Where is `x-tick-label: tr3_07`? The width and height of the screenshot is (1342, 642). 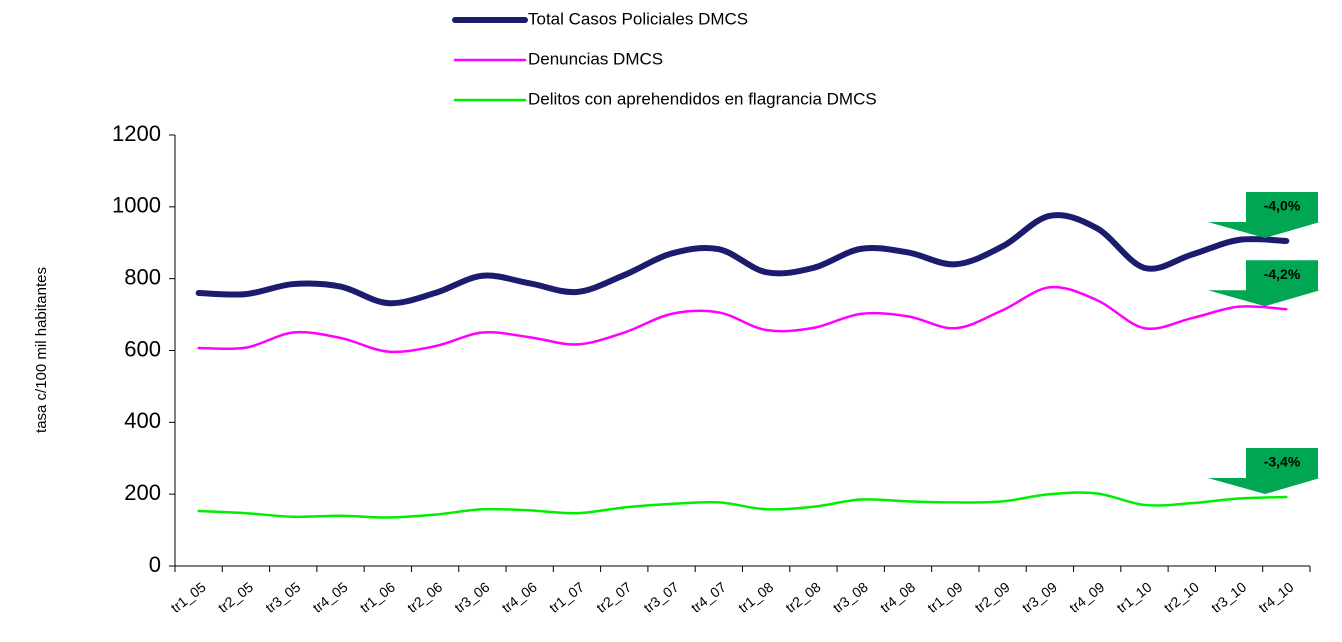 x-tick-label: tr3_07 is located at coordinates (661, 597).